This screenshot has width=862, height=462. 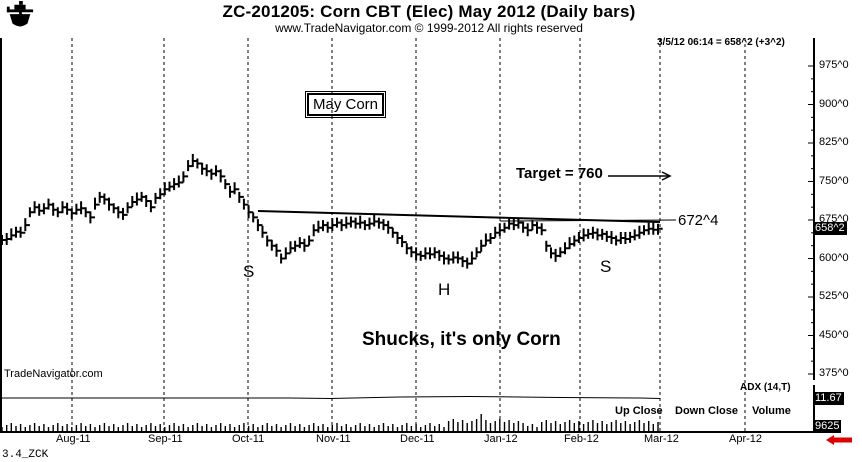 I want to click on volume-bars, so click(x=330, y=422).